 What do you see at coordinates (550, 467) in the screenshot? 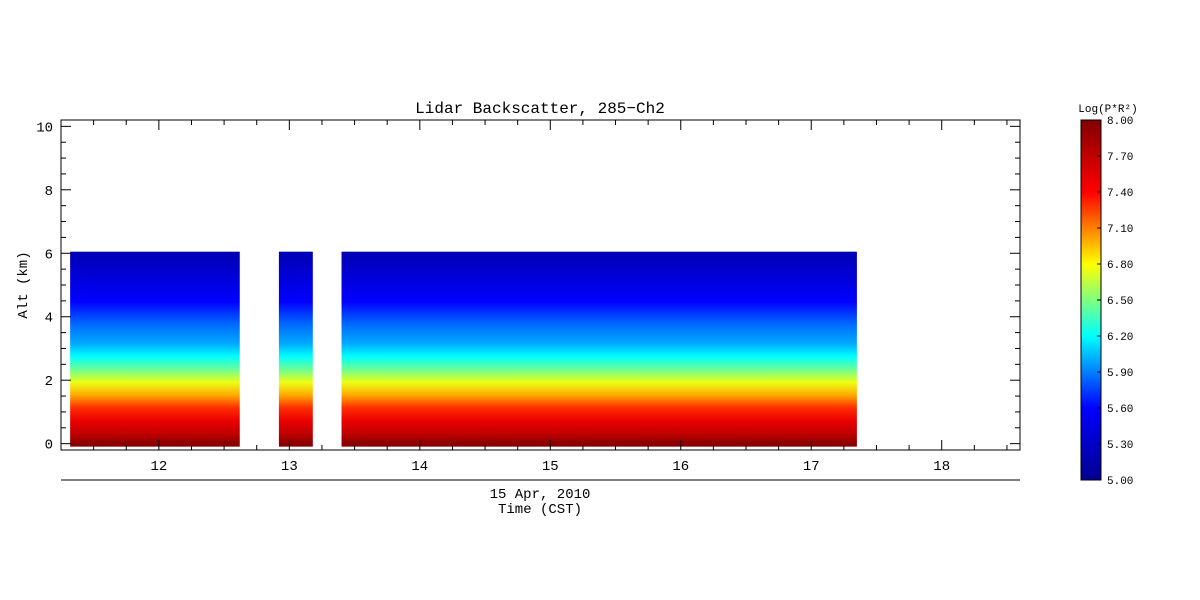
I see `x-tick-label: 15` at bounding box center [550, 467].